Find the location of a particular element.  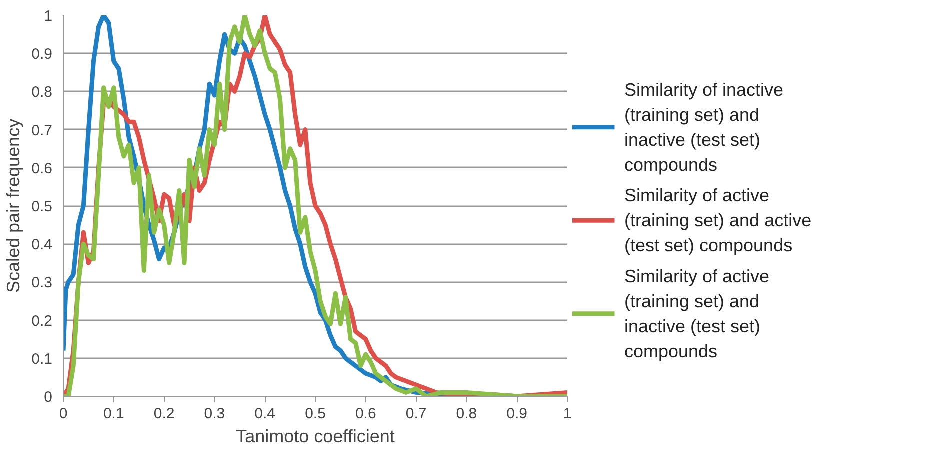

y-tick-label: 0.3 is located at coordinates (42, 283).